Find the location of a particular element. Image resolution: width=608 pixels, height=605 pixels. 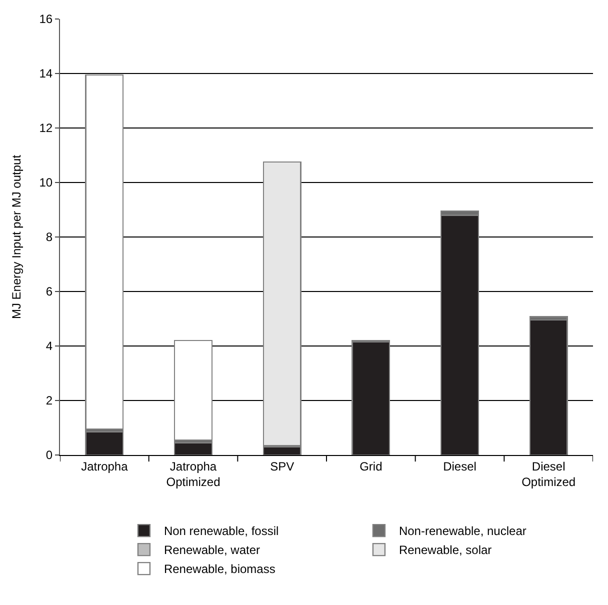

y-tick-label: 0 is located at coordinates (49, 455).